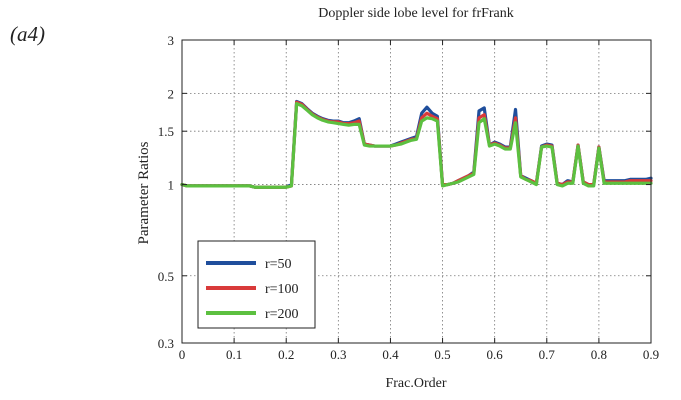  I want to click on x-tick-label: 0.4, so click(390, 354).